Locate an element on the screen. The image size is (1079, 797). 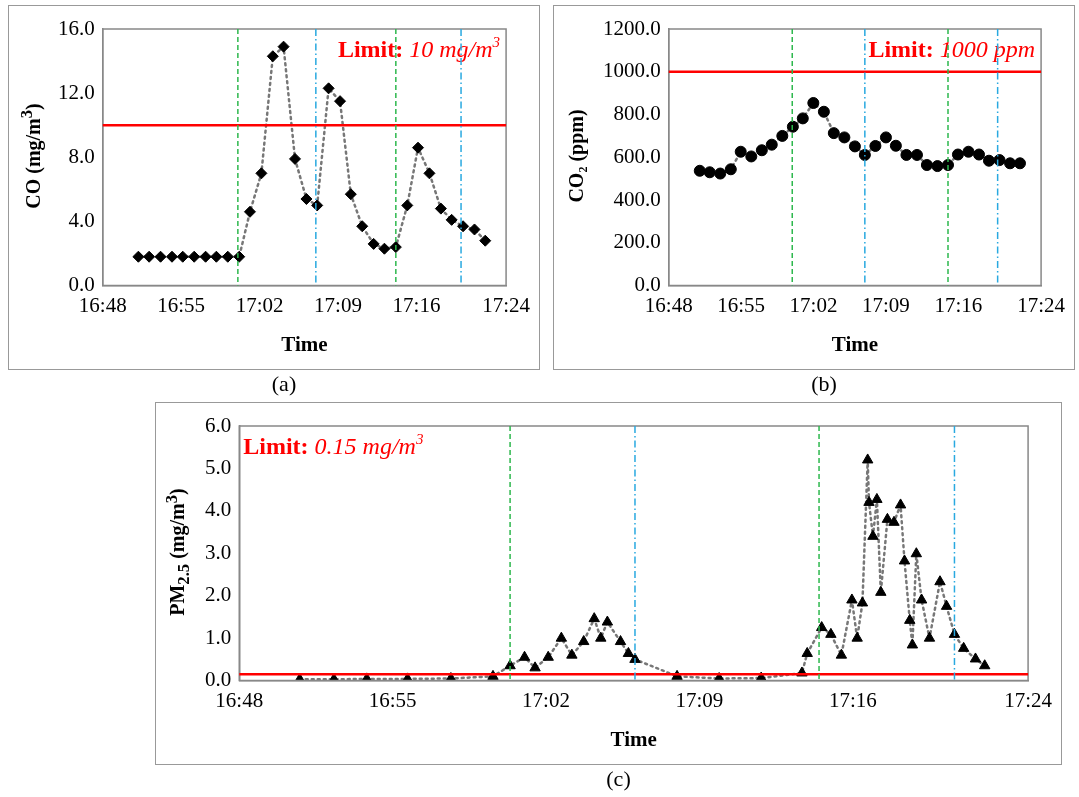
ref-line-label: Limit: 1000 ppm is located at coordinates (952, 49).